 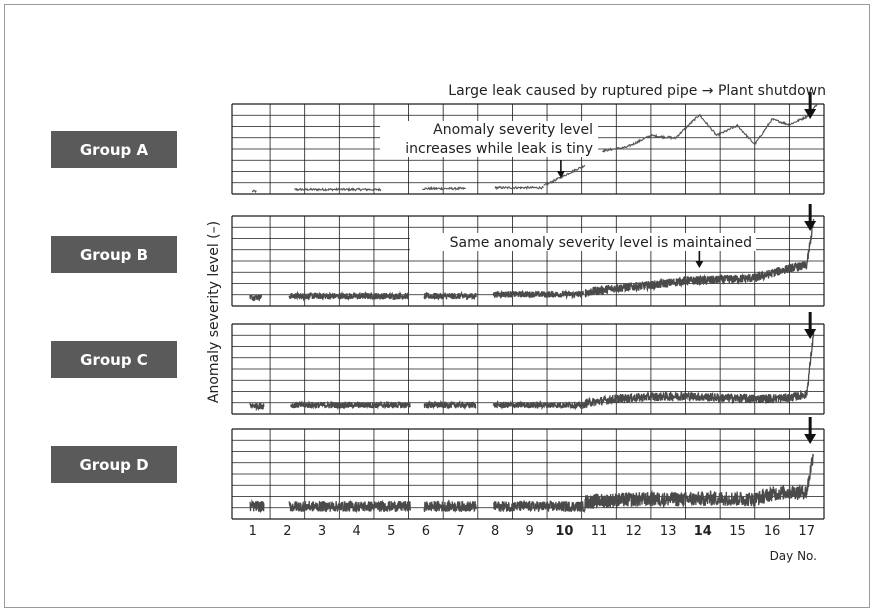 What do you see at coordinates (528, 255) in the screenshot?
I see `panel-group-b` at bounding box center [528, 255].